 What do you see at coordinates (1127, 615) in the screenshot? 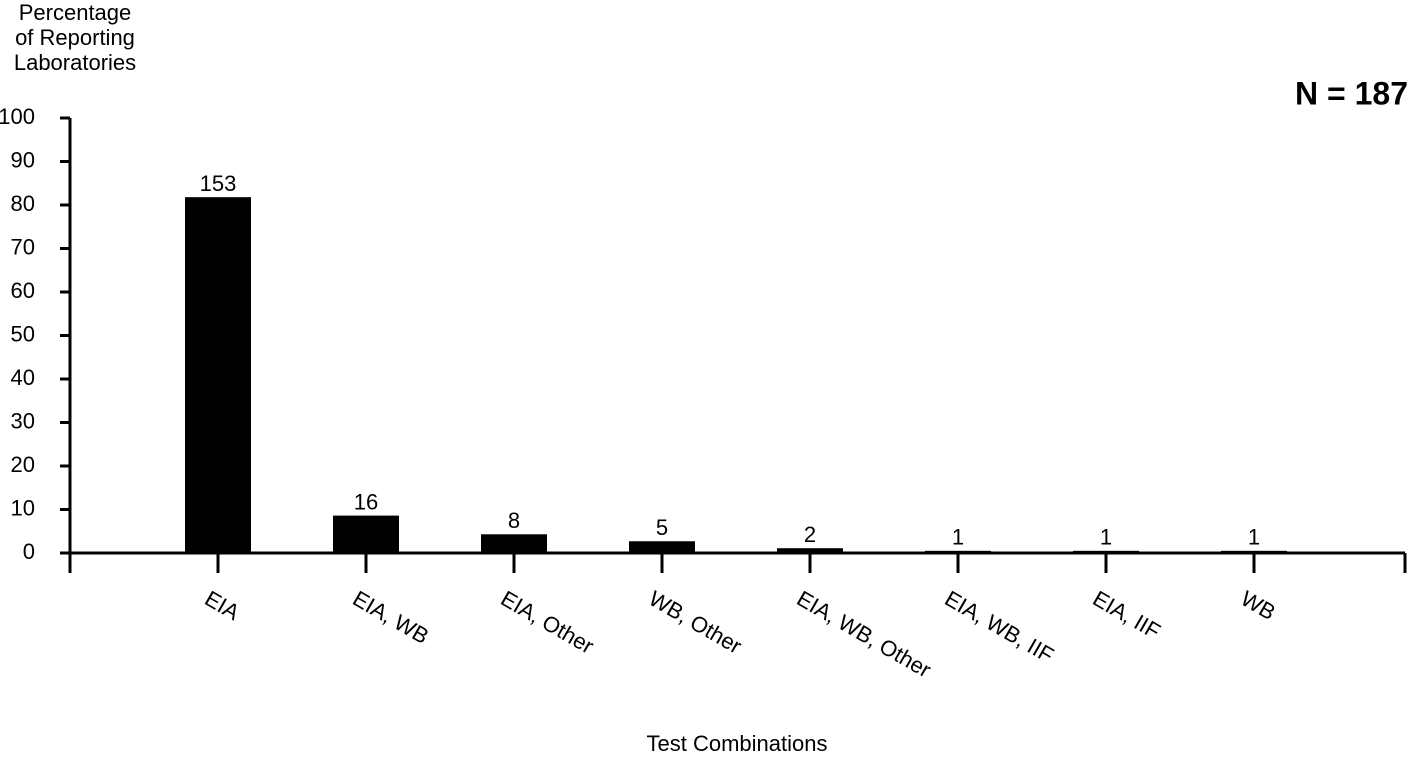
I see `x-tick-label: EIA, IIF` at bounding box center [1127, 615].